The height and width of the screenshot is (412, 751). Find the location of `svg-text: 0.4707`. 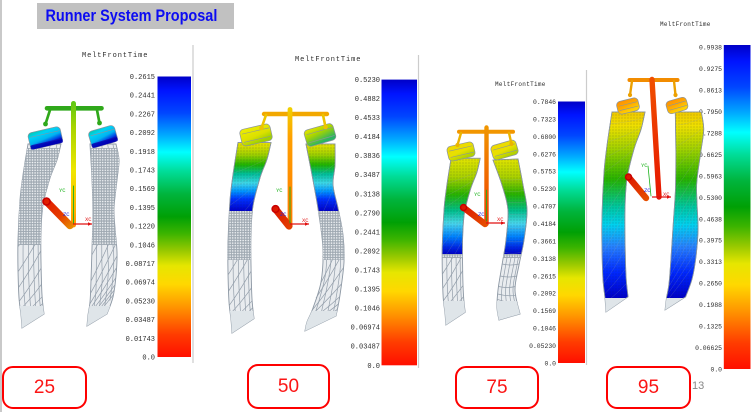

svg-text: 0.4707 is located at coordinates (544, 207).